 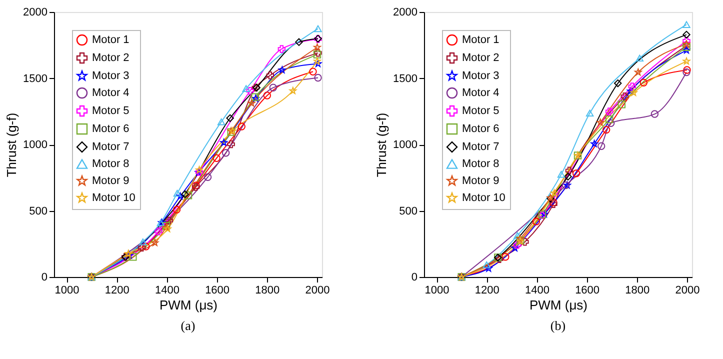 I want to click on text: (b), so click(x=558, y=325).